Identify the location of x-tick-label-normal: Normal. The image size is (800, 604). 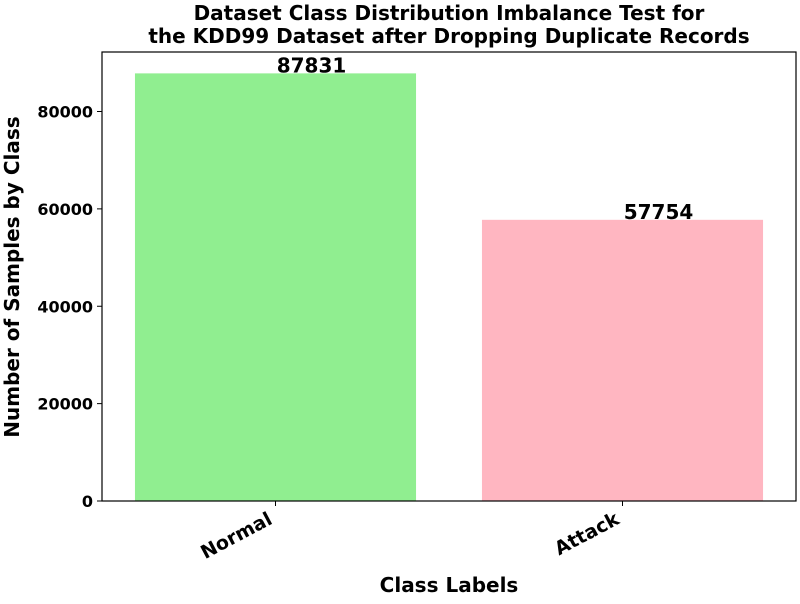
(236, 536).